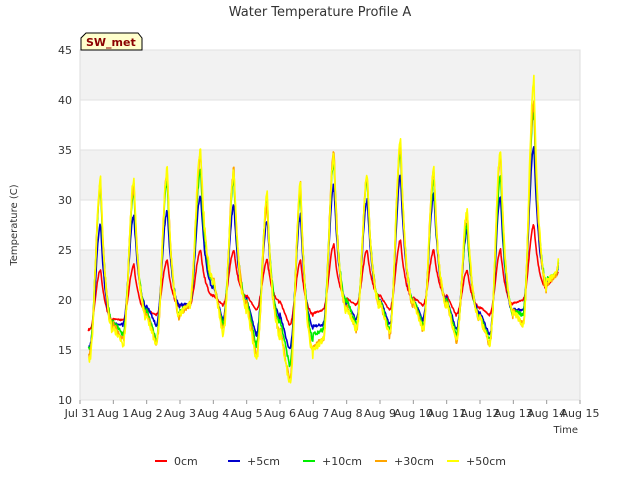 The height and width of the screenshot is (480, 640). Describe the element at coordinates (113, 413) in the screenshot. I see `x-tick-label: Aug 1` at that location.